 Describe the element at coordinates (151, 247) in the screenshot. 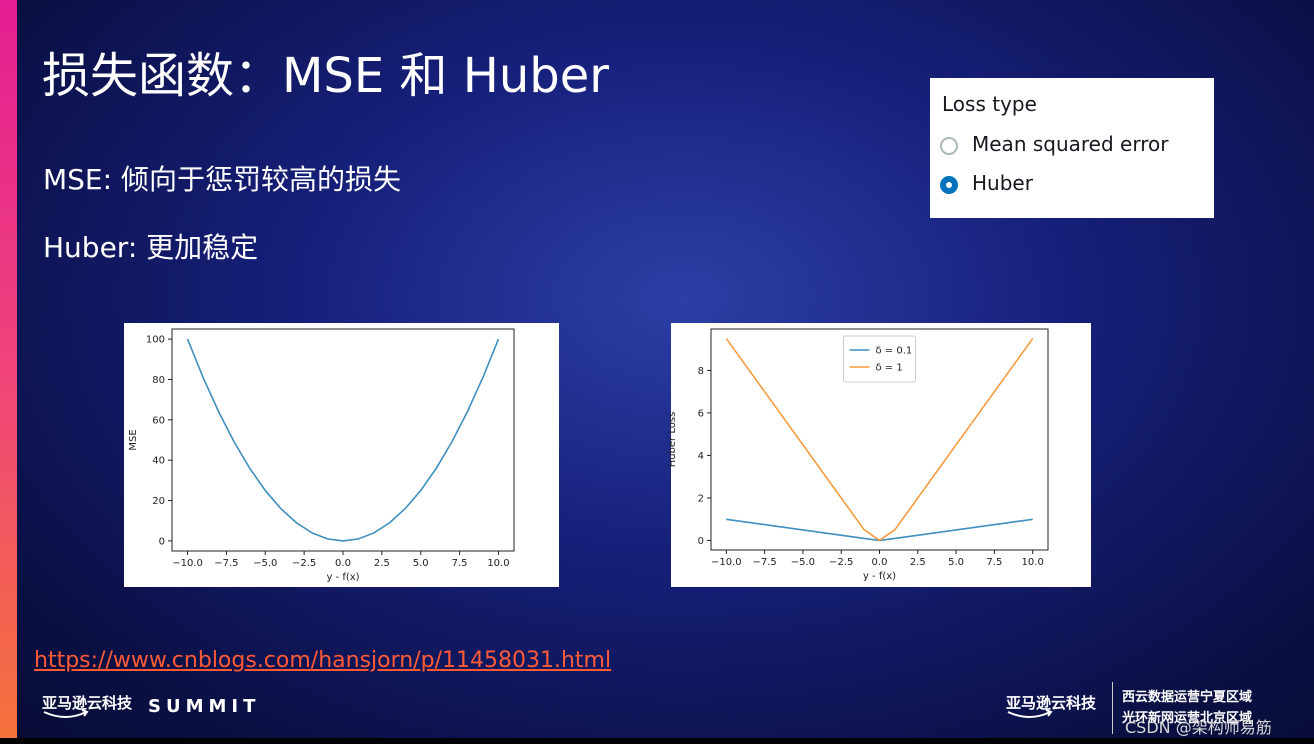

I see `bullet: Huber: 更加稳定` at that location.